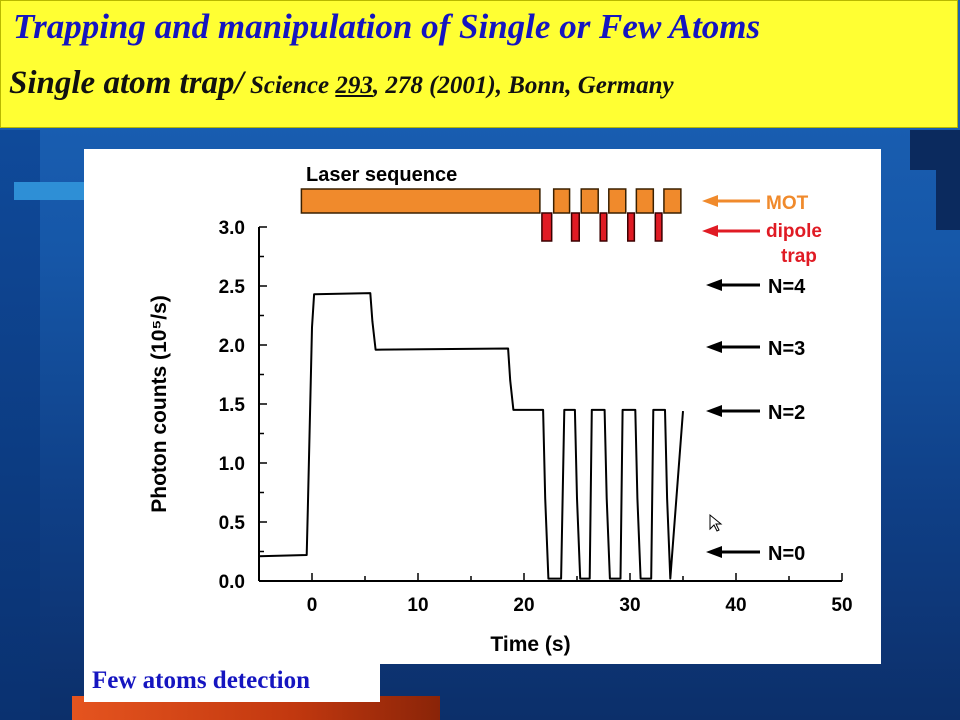 This screenshot has width=960, height=720. Describe the element at coordinates (232, 405) in the screenshot. I see `y-tick-label: 1.5` at that location.